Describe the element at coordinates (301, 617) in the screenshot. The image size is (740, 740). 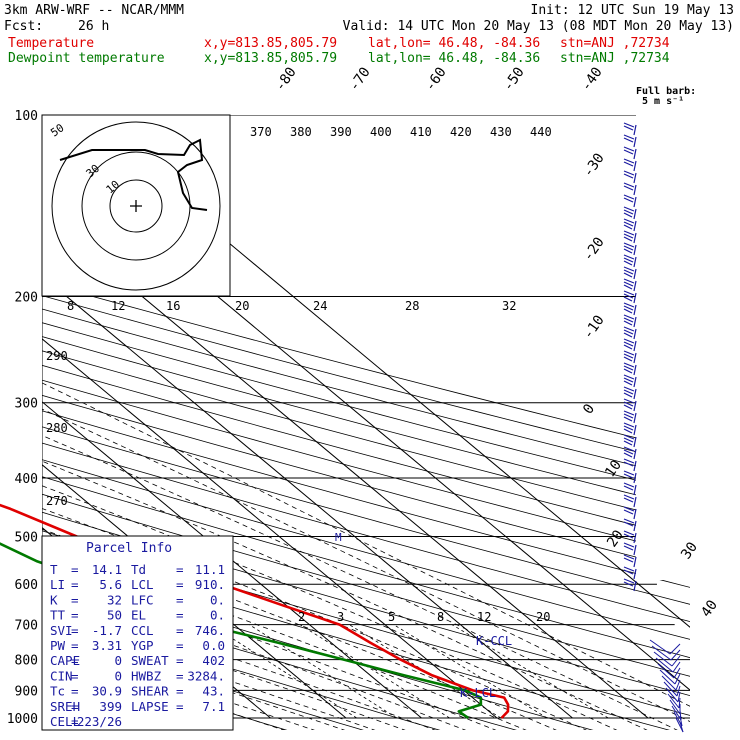
I see `mixing-ratio-label: 2` at that location.